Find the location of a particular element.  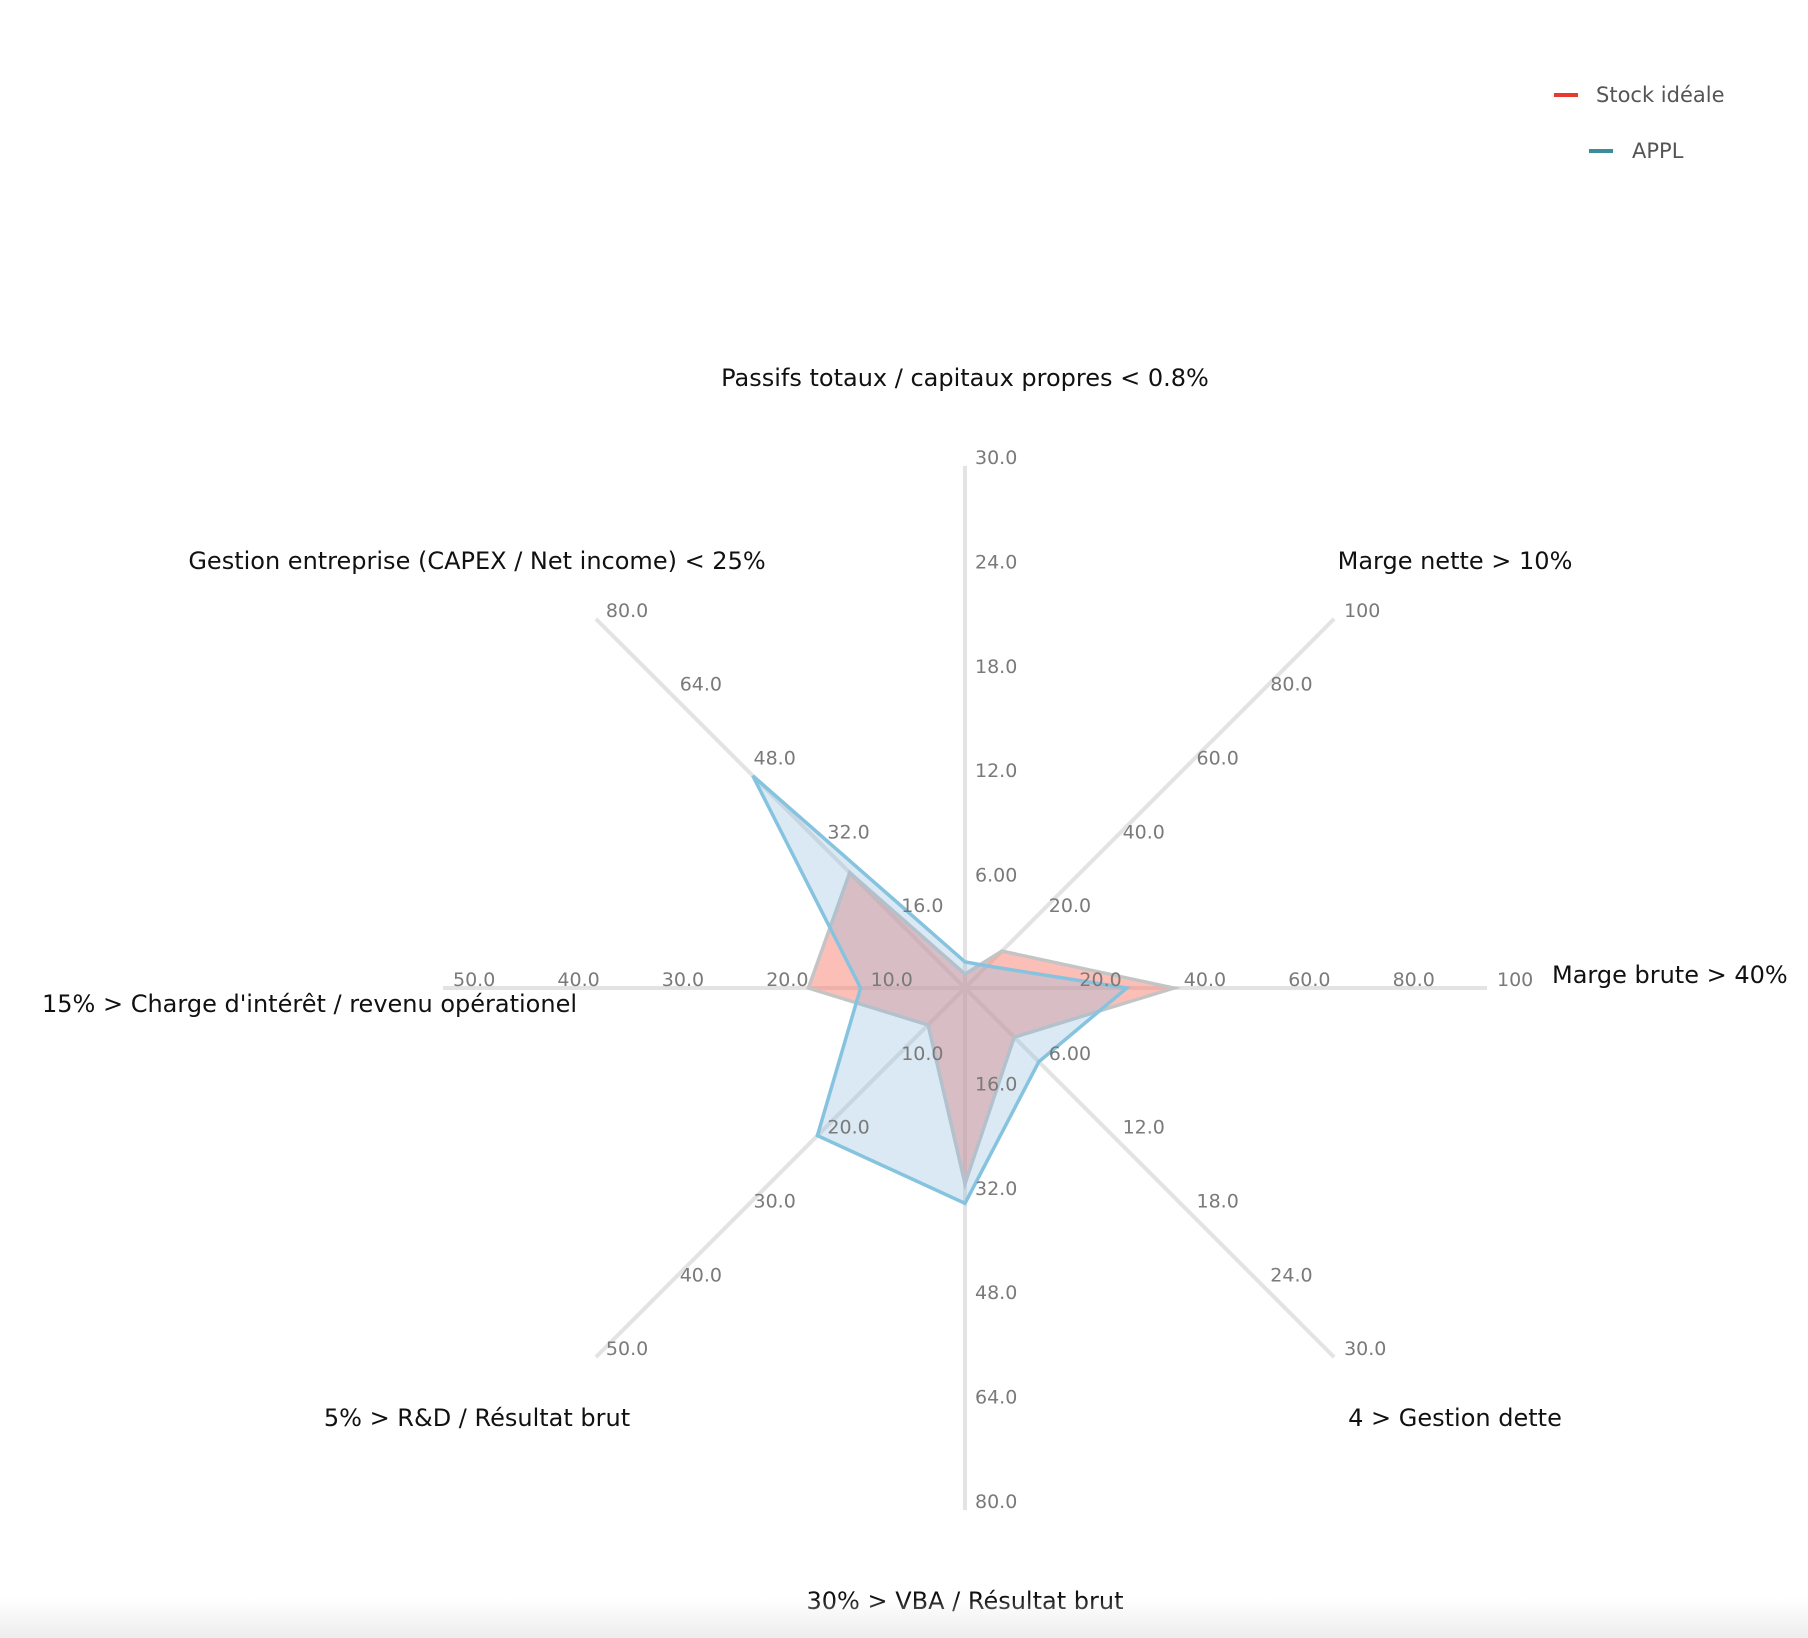

tick-label-axis6-1: 10.0 is located at coordinates (922, 1054).